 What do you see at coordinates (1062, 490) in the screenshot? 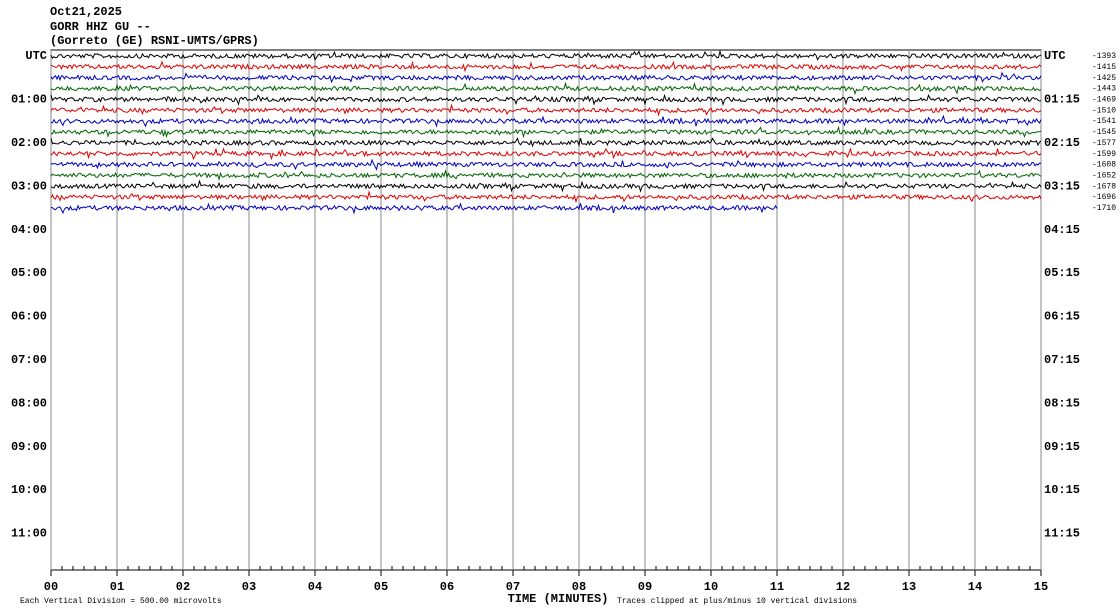
I see `right-time-label: 10:15` at bounding box center [1062, 490].